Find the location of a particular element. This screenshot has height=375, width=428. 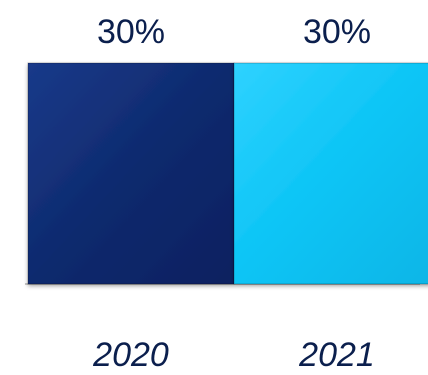

data-label-2021: 30% is located at coordinates (337, 32).